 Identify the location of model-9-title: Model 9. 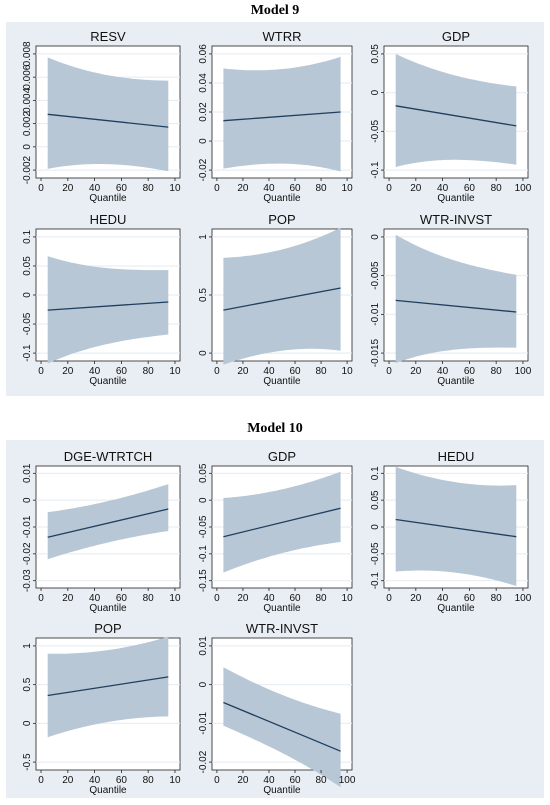
(275, 10).